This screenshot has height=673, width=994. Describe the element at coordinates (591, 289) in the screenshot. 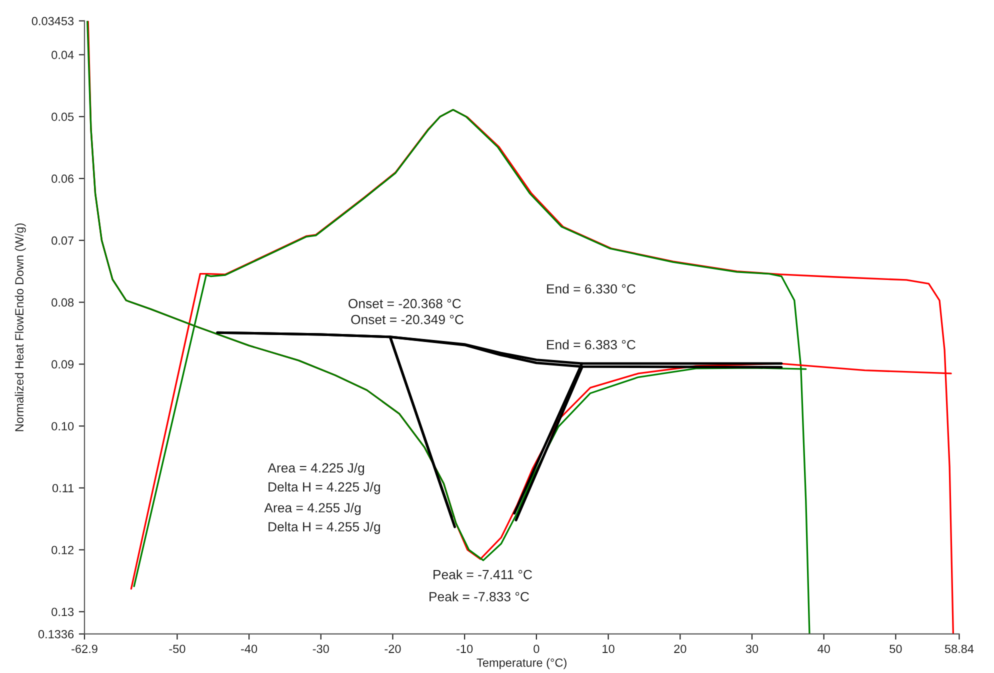

I see `annotation: End = 6.330 °C` at that location.